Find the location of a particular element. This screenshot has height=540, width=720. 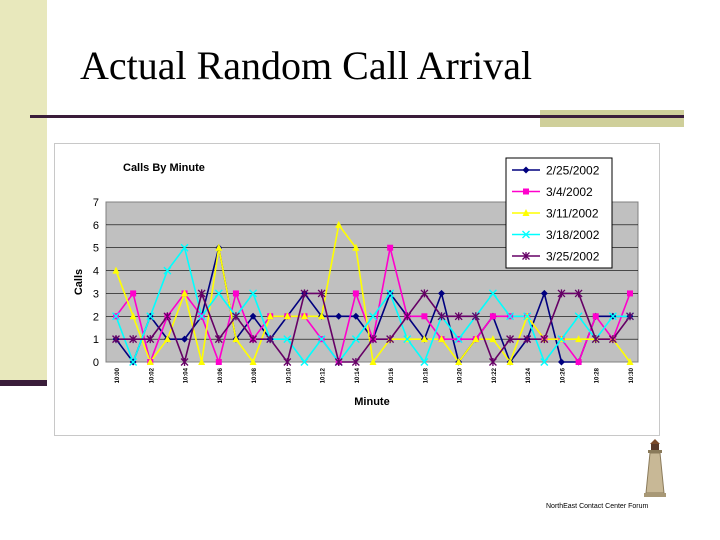

title-underline-accent is located at coordinates (612, 118).